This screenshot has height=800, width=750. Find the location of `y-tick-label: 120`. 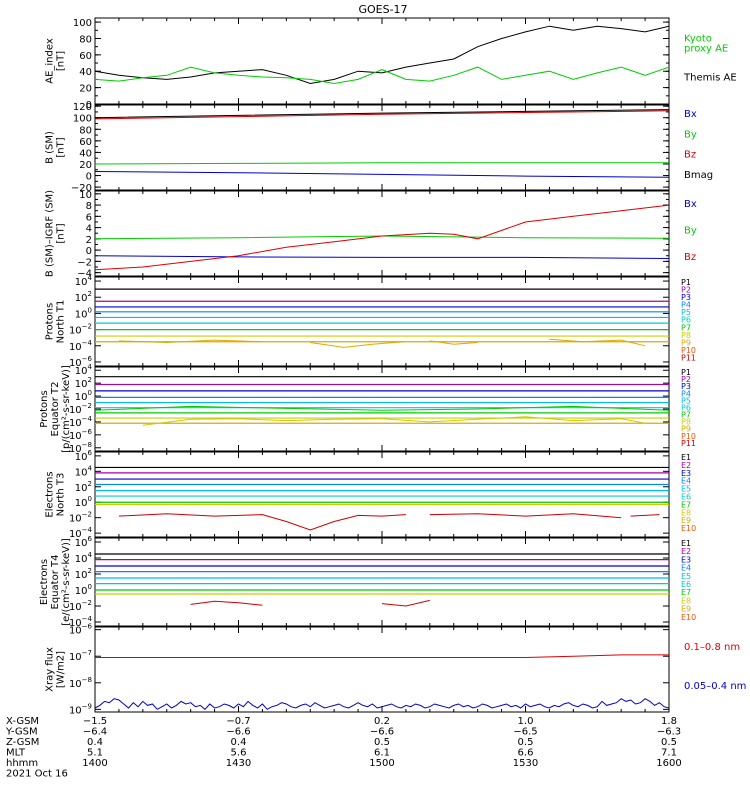

y-tick-label: 120 is located at coordinates (82, 107).